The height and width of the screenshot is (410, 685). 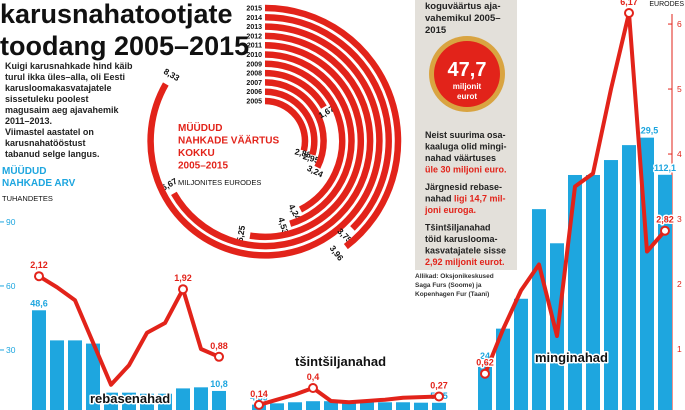 I want to click on y2-tick-label: 4, so click(x=679, y=154).